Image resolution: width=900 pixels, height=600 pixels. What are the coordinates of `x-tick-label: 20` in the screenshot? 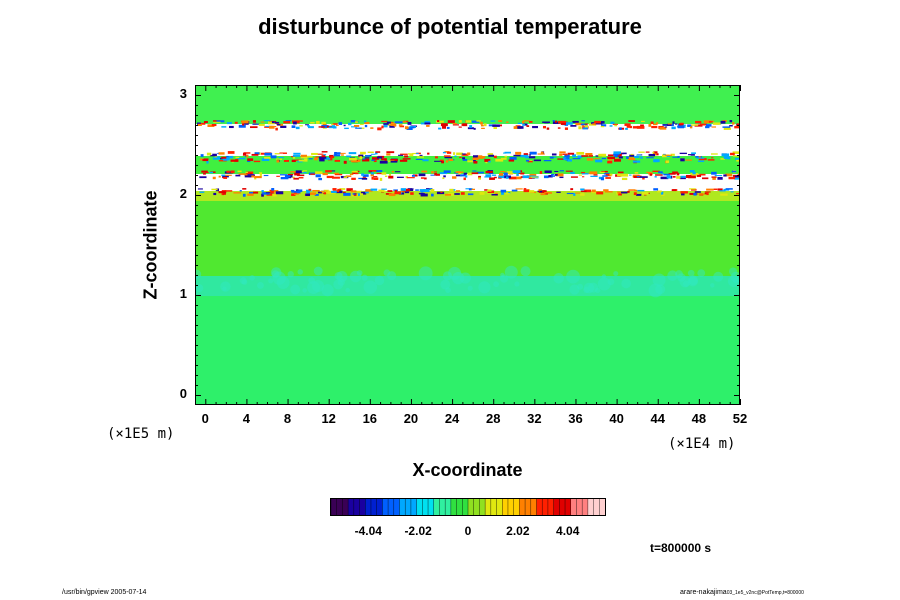 It's located at (411, 418).